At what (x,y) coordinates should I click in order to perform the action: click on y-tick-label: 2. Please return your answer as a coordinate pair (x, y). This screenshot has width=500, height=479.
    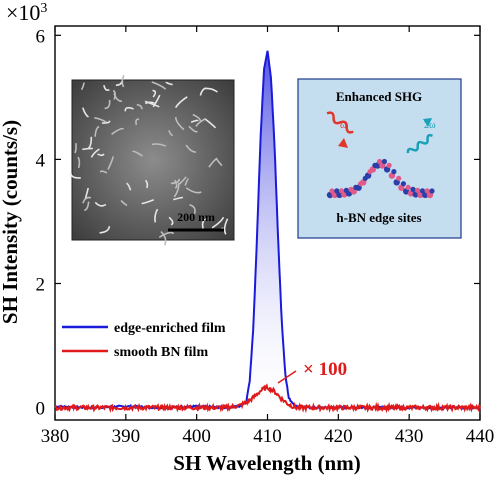
    Looking at the image, I should click on (41, 284).